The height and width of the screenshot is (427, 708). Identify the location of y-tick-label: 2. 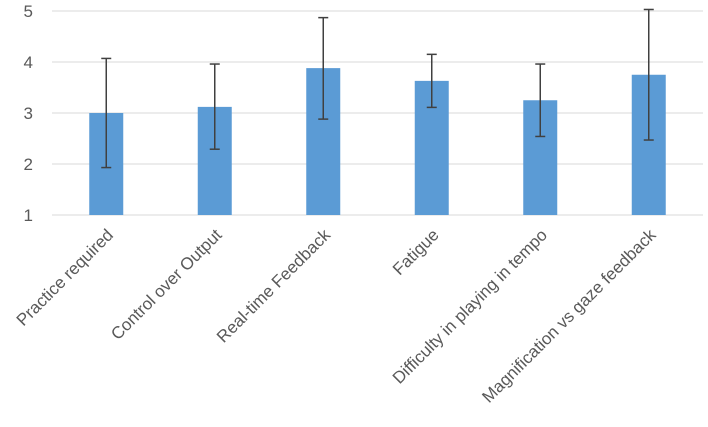
(28, 164).